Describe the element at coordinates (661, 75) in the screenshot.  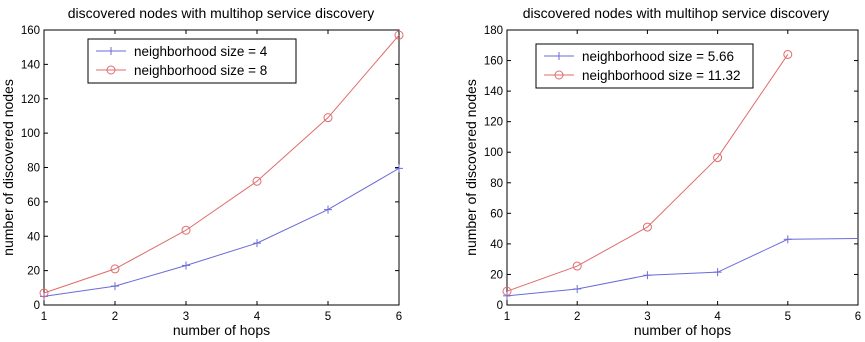
I see `legend-label: neighborhood size = 11.32` at that location.